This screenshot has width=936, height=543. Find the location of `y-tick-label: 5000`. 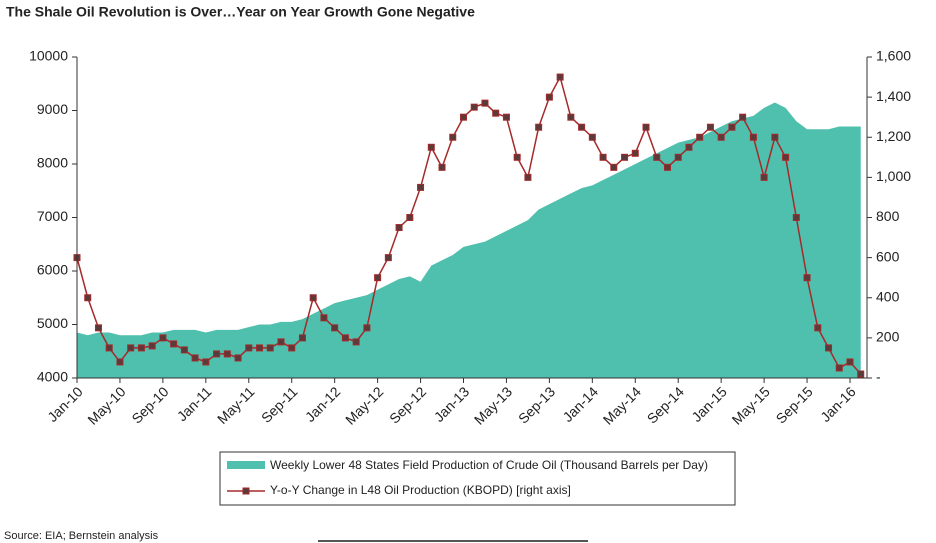

y-tick-label: 5000 is located at coordinates (52, 323).